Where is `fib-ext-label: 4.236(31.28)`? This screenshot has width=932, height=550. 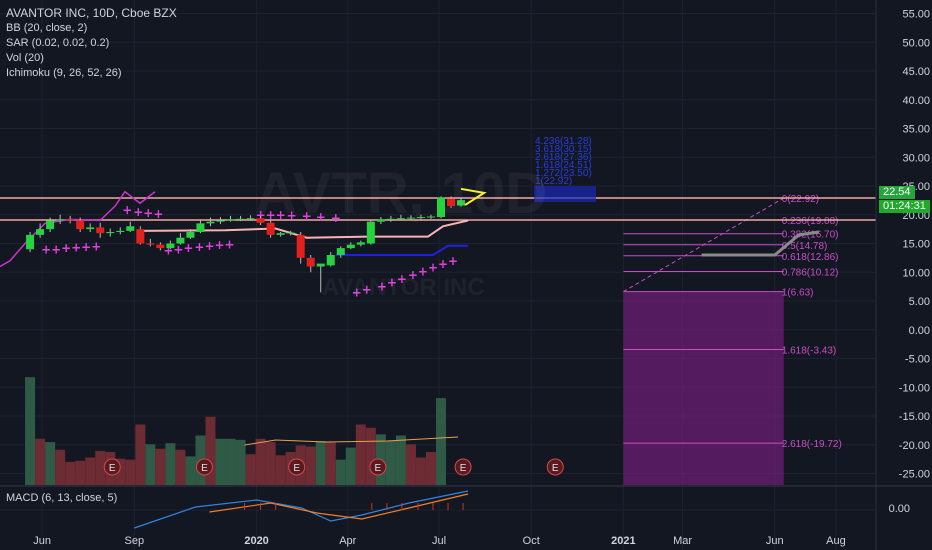 fib-ext-label: 4.236(31.28) is located at coordinates (563, 141).